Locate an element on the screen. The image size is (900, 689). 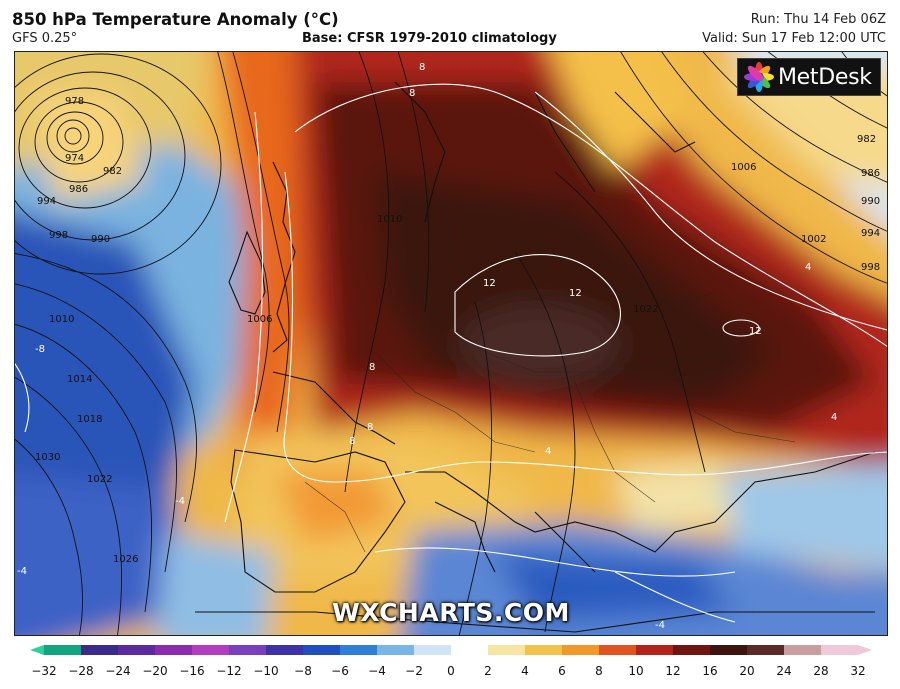
colorbar-tick-label: 8 is located at coordinates (599, 671).